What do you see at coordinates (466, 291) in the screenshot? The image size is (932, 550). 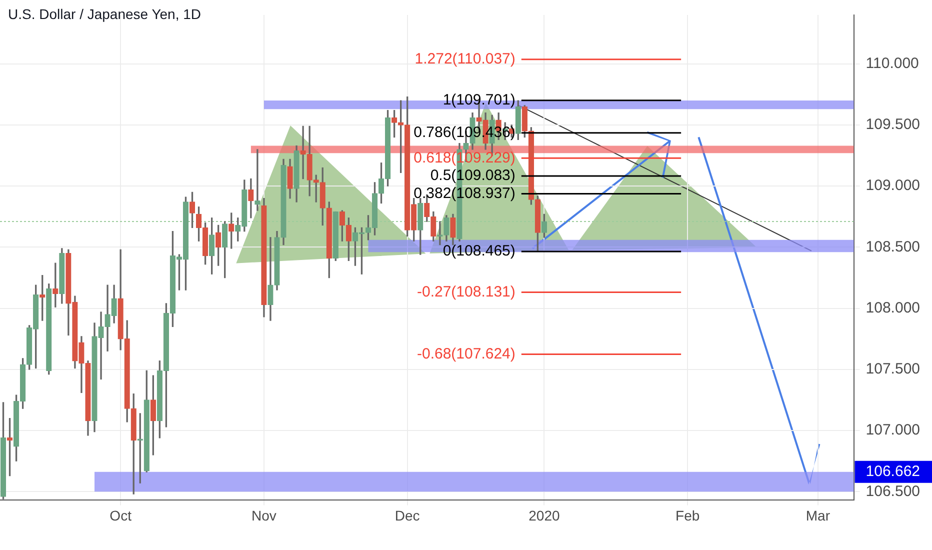 I see `ref-line-label: -0.27(108.131)` at bounding box center [466, 291].